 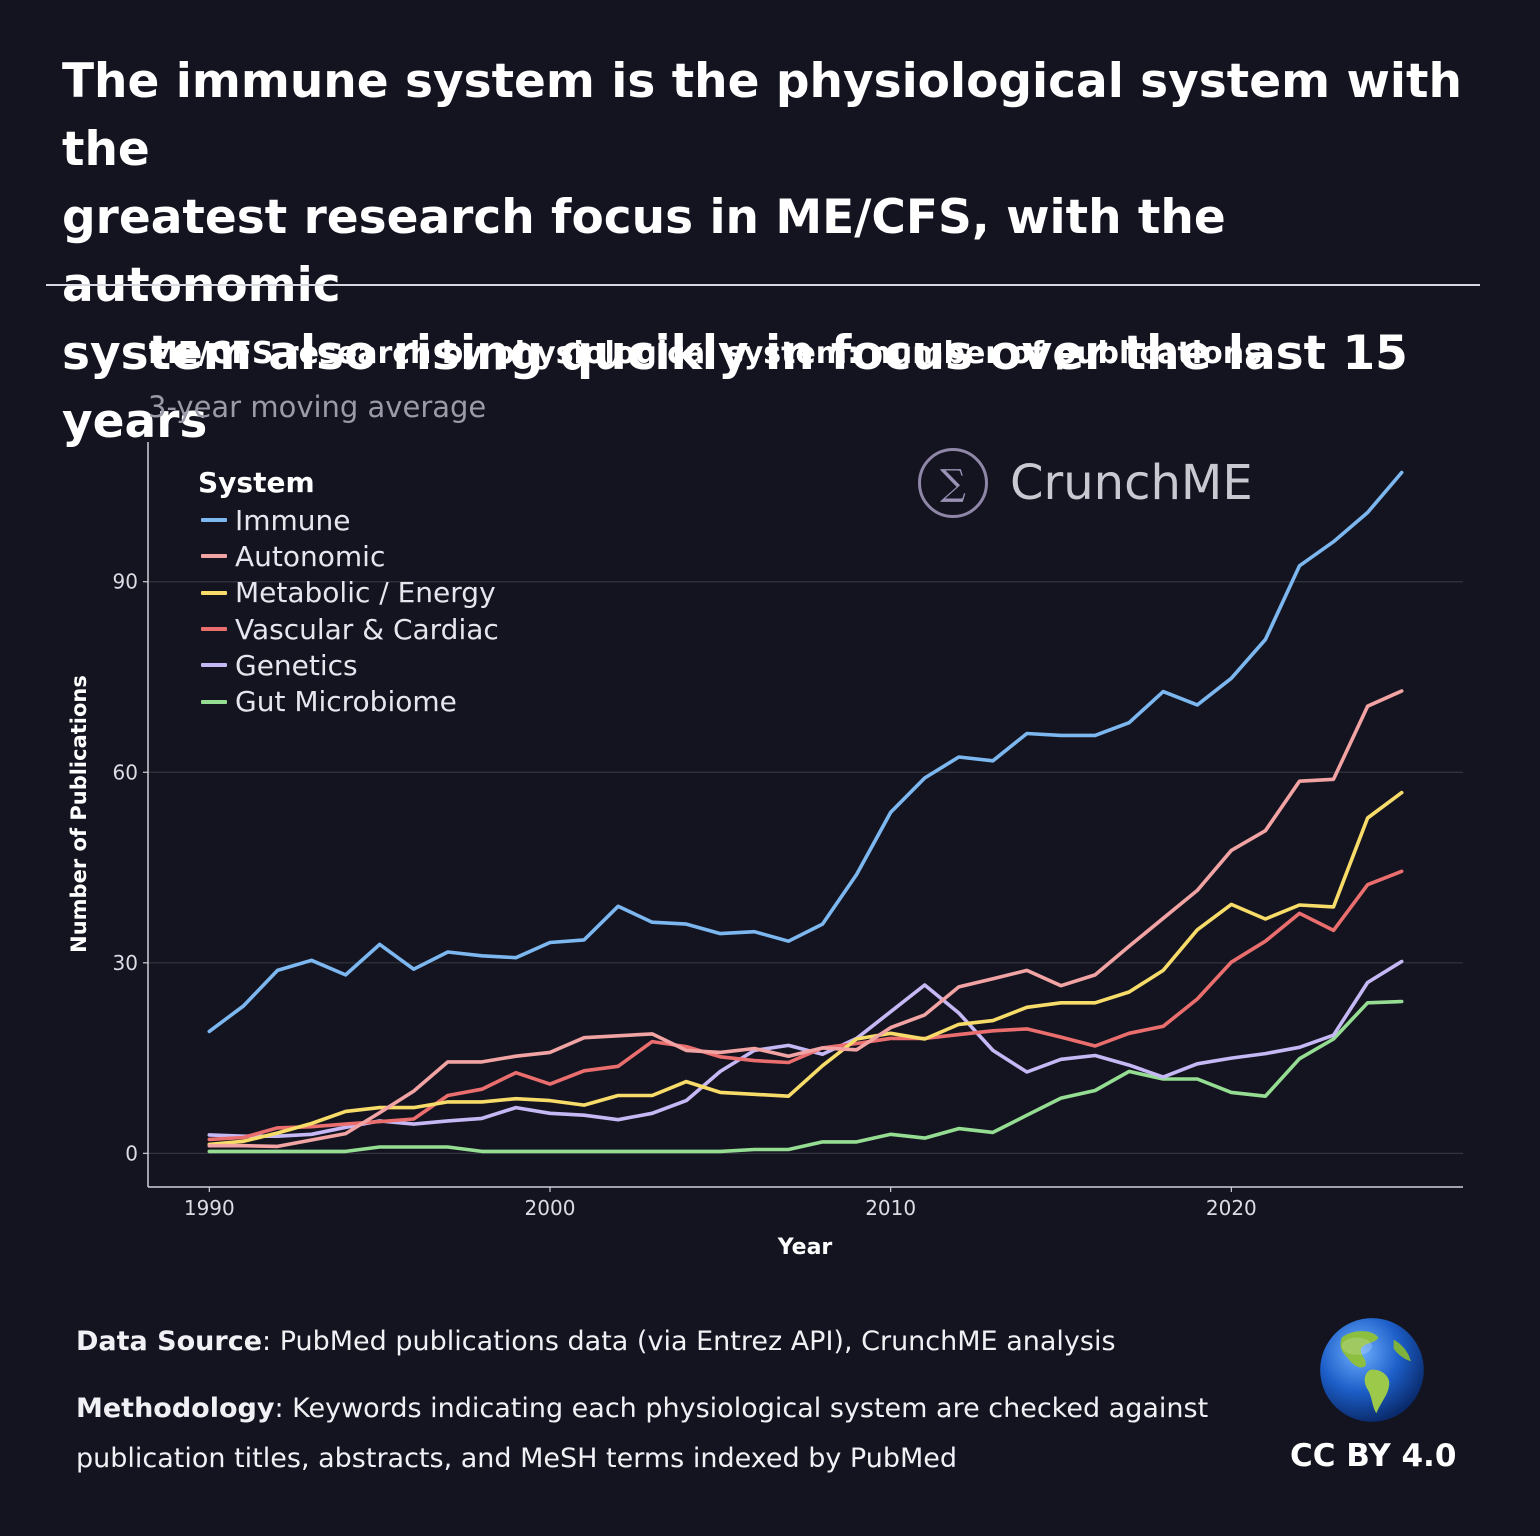 What do you see at coordinates (317, 407) in the screenshot?
I see `chart-subtitle: 3-year moving average` at bounding box center [317, 407].